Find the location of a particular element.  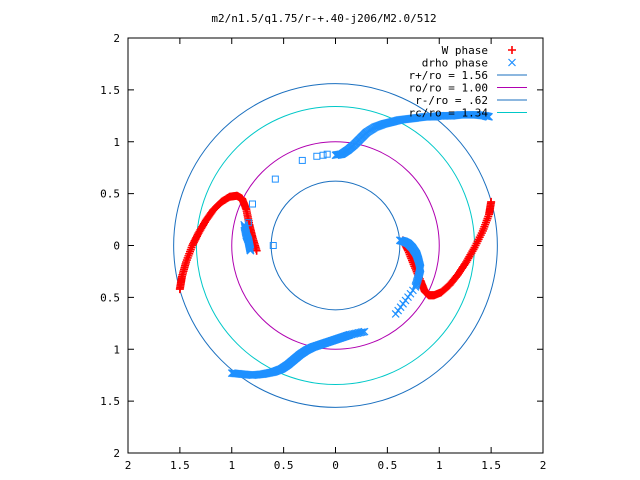

legend-label: rc/ro = 1.34 is located at coordinates (449, 113).